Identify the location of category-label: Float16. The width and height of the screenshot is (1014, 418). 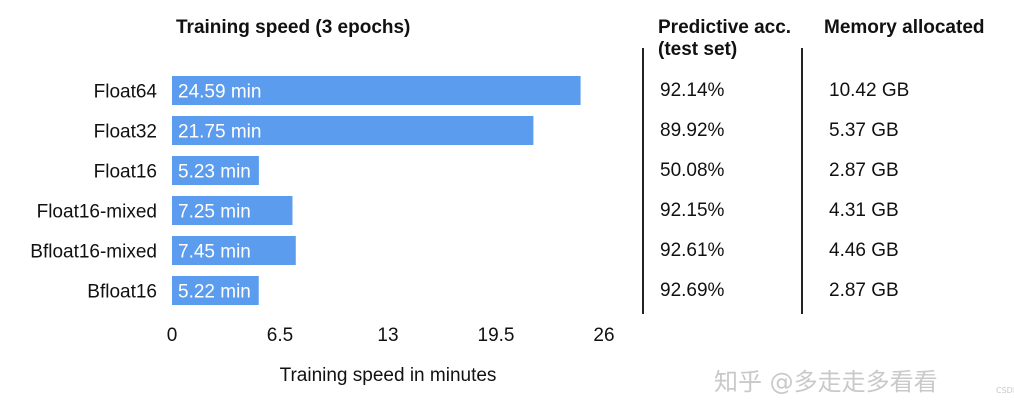
(125, 172).